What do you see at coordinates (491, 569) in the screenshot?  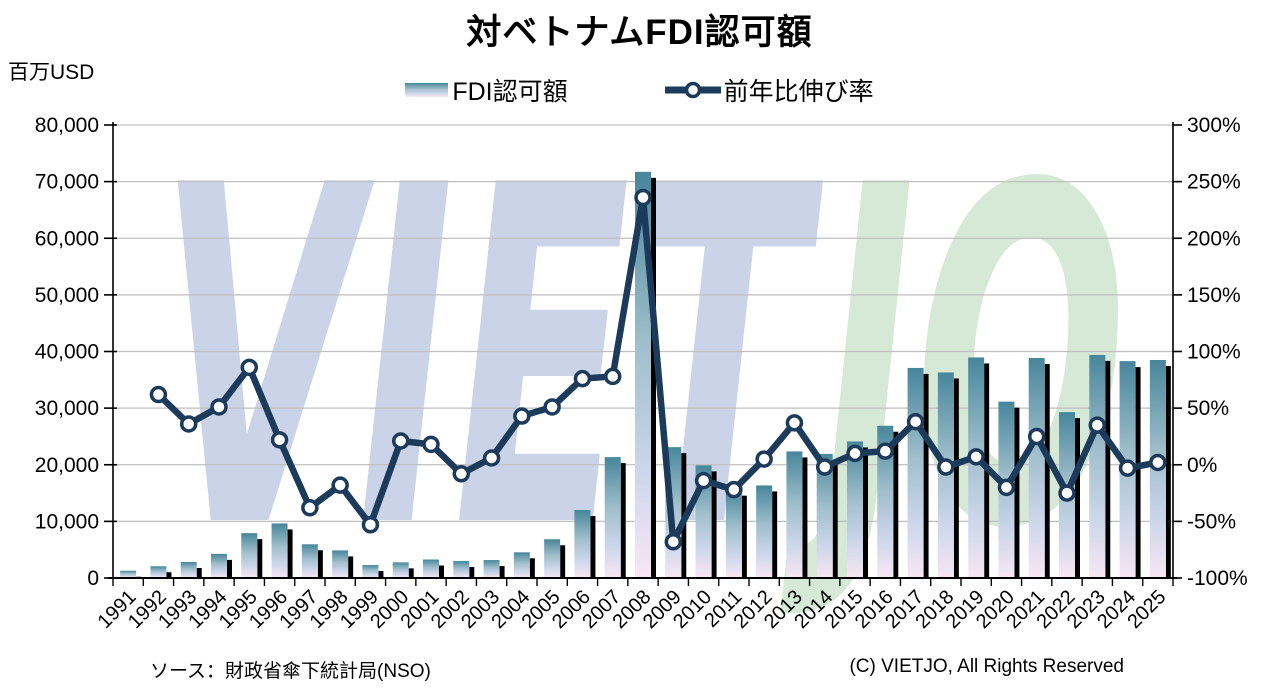 I see `bar-2003` at bounding box center [491, 569].